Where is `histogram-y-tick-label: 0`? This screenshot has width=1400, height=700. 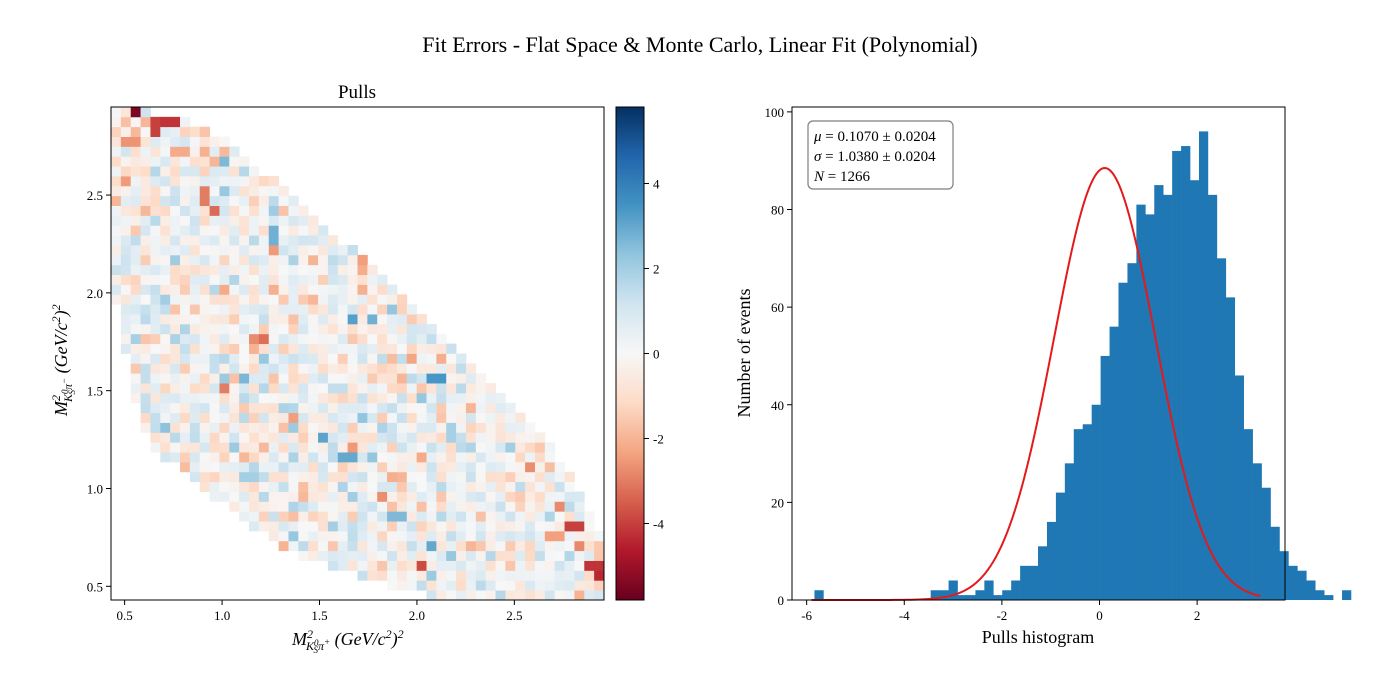
histogram-y-tick-label: 0 is located at coordinates (781, 600).